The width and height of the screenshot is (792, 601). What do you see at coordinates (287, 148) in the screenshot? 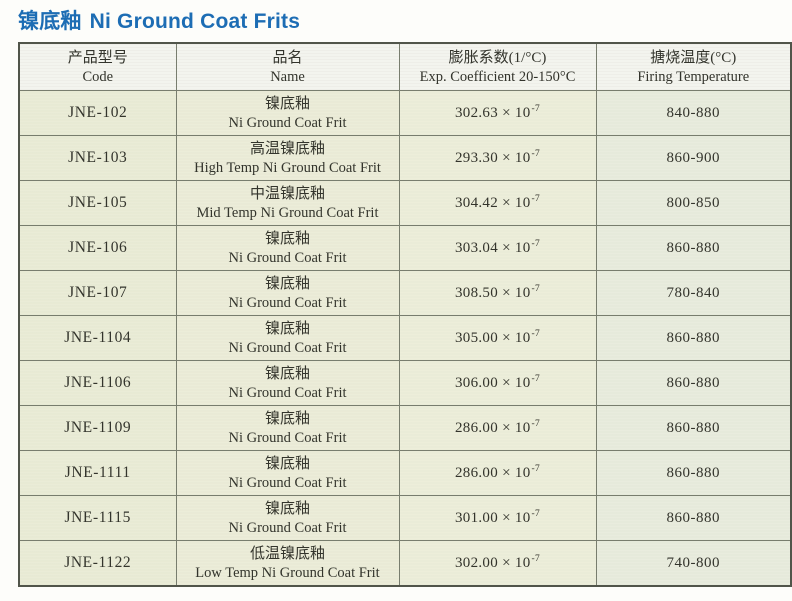
I see `name-cn: 高温镍底釉` at bounding box center [287, 148].